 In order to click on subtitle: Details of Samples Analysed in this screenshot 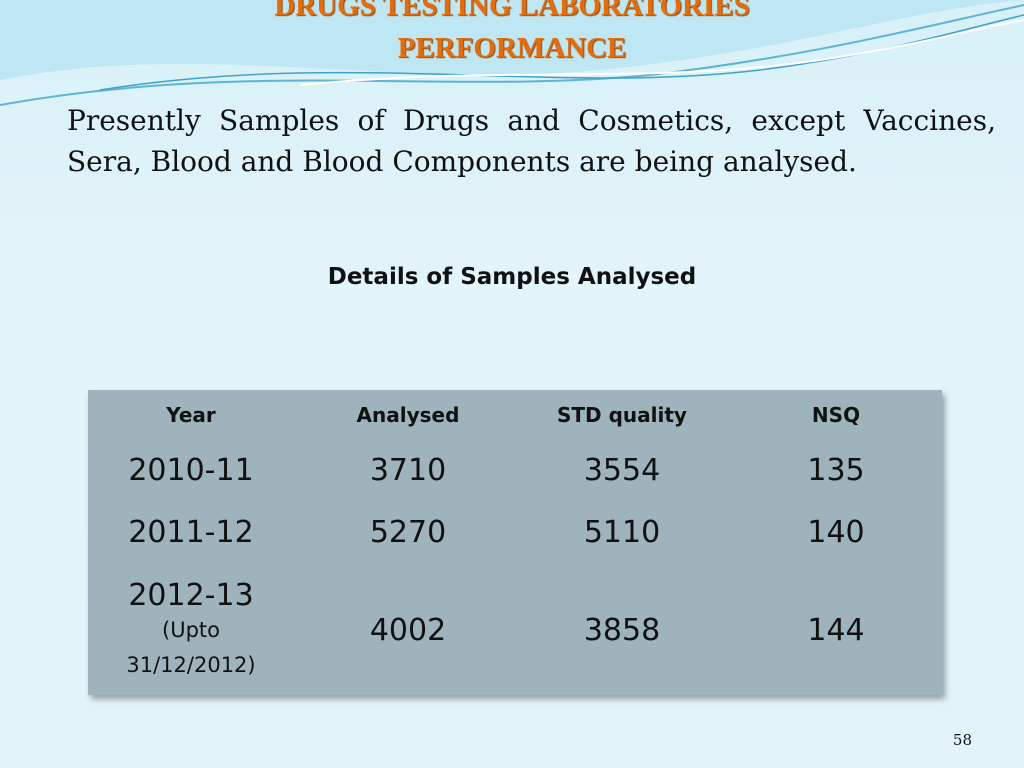, I will do `click(512, 277)`.